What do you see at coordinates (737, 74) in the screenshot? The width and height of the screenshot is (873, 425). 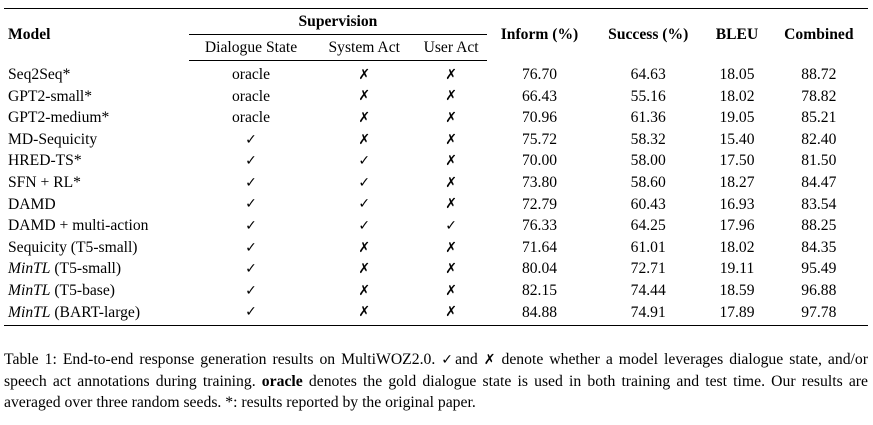 I see `bleu-cell: 18.05` at bounding box center [737, 74].